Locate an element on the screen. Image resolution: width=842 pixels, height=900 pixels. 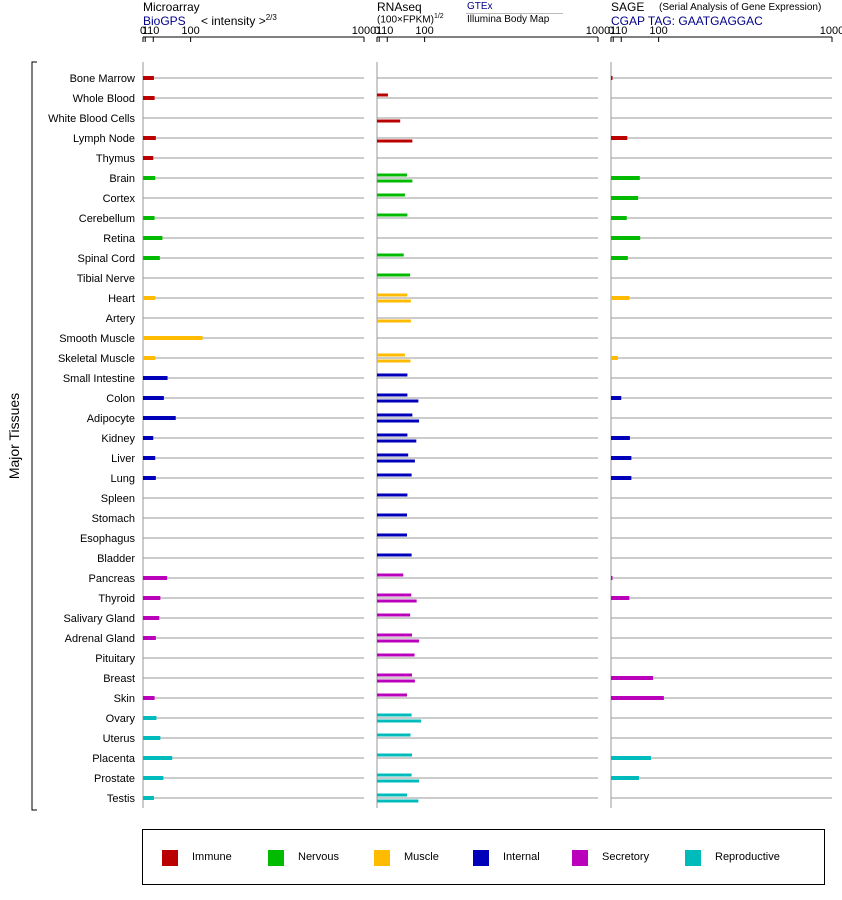
rnaseq-bar-adipocyte-illumina-body-map is located at coordinates (398, 421).